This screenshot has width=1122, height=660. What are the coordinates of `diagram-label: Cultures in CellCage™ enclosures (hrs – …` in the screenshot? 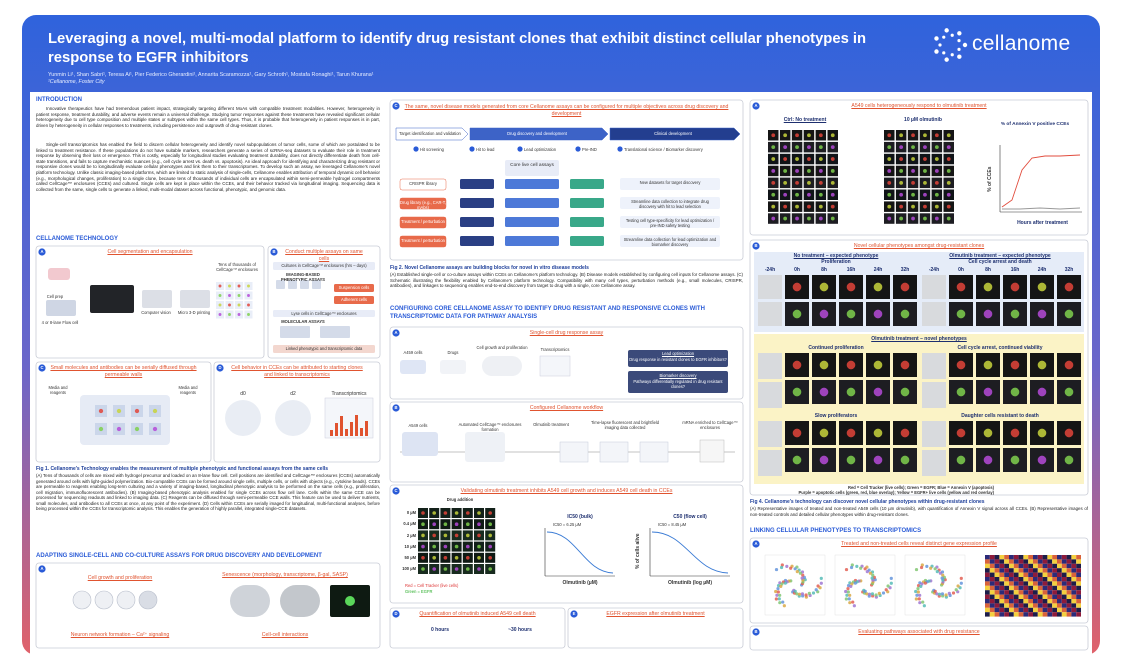 It's located at (324, 265).